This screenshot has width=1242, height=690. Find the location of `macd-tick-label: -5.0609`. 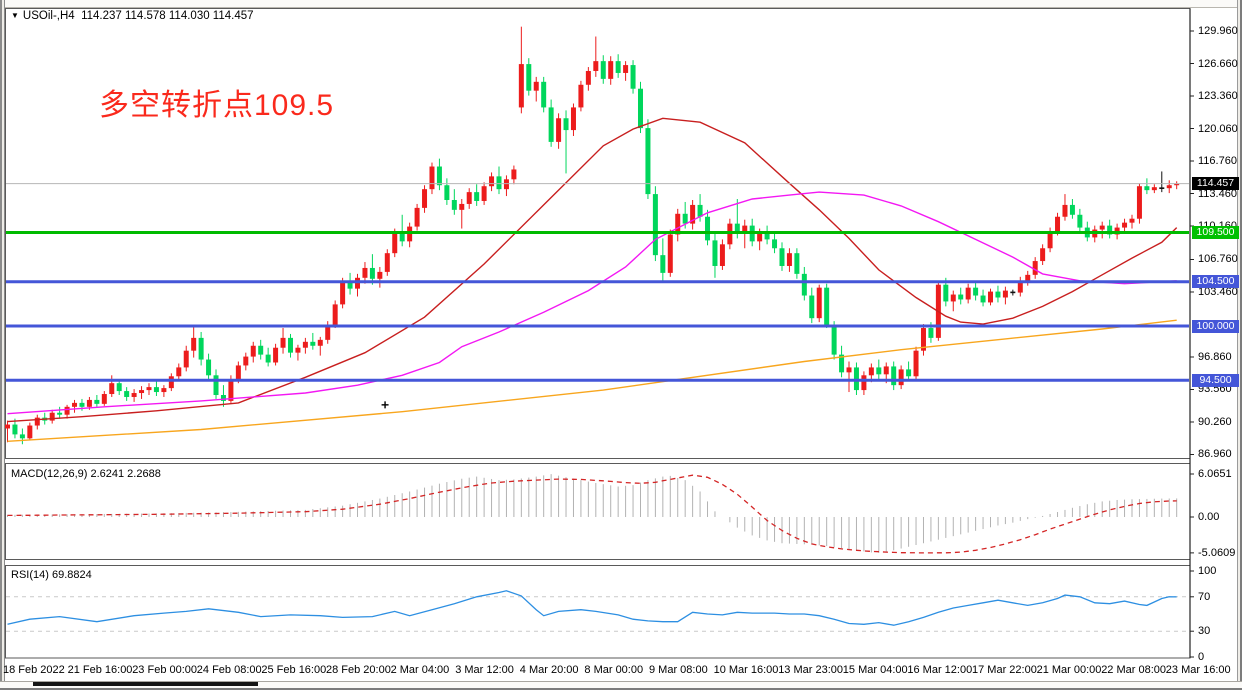

macd-tick-label: -5.0609 is located at coordinates (1217, 552).